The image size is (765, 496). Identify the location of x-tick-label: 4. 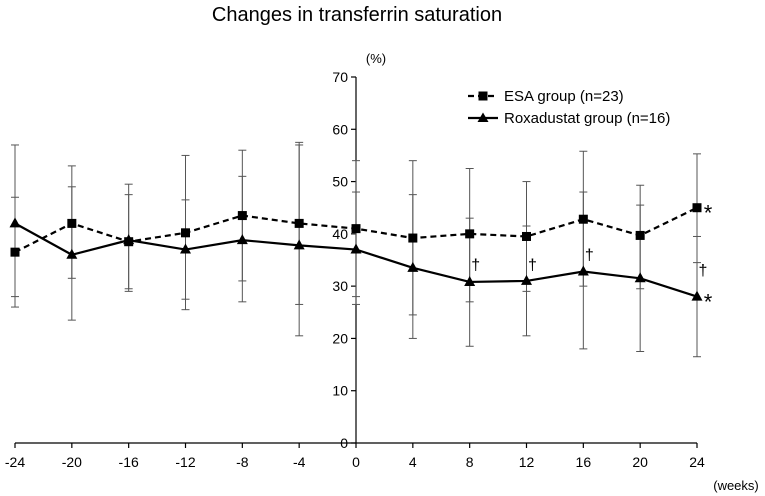
(413, 462).